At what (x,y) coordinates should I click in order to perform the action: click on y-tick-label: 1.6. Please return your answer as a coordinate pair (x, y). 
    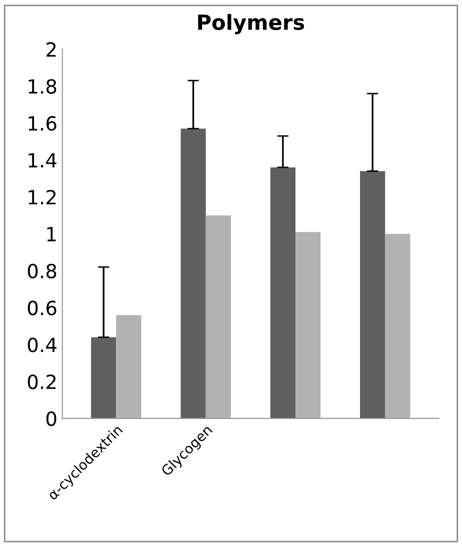
    Looking at the image, I should click on (42, 123).